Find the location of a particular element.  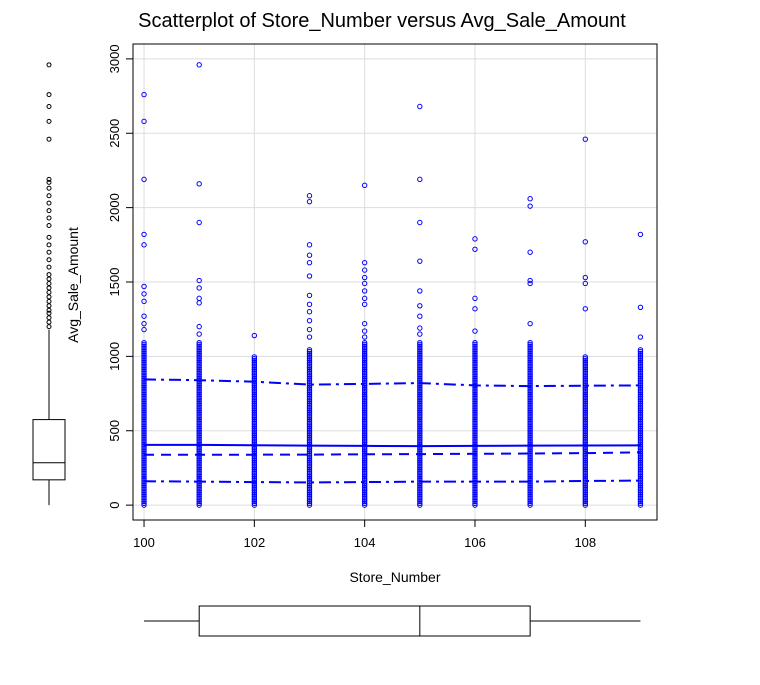

x-tick-label: 104 is located at coordinates (365, 542).